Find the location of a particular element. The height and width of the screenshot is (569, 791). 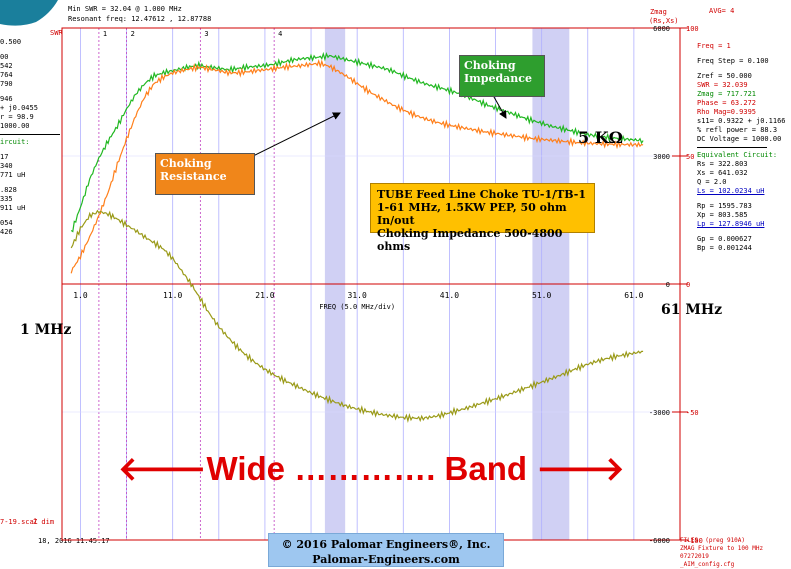

left-readout-row: r = 98.9 is located at coordinates (17, 117).